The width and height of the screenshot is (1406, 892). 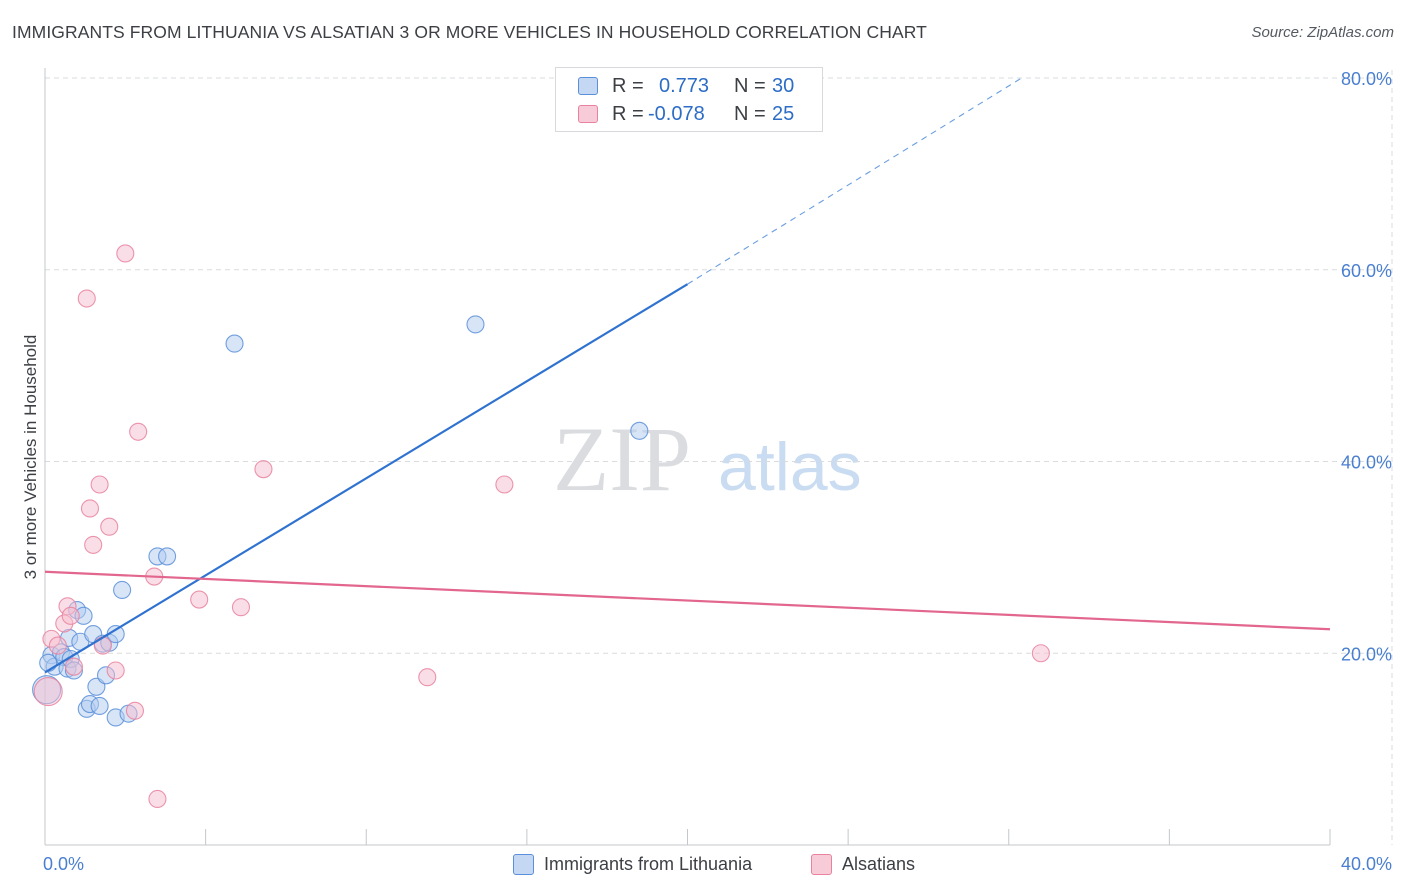 I want to click on r-value: -0.078, so click(x=676, y=113).